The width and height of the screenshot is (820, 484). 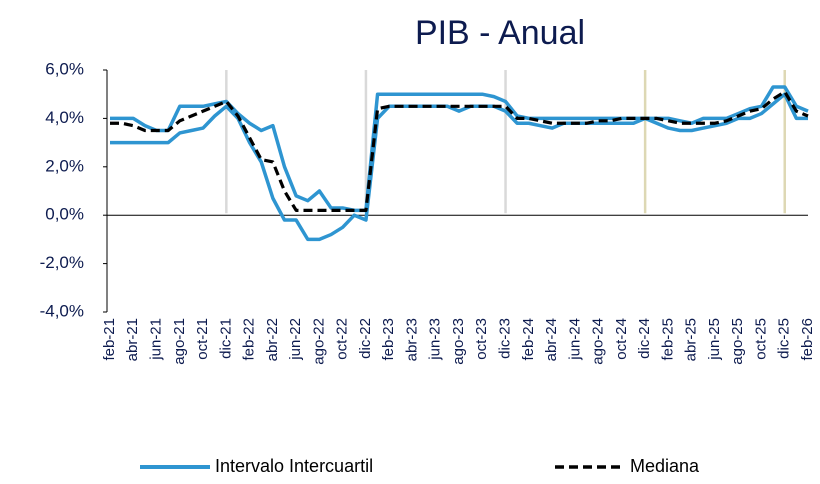 What do you see at coordinates (64, 214) in the screenshot?
I see `y-tick-label: 0,0%` at bounding box center [64, 214].